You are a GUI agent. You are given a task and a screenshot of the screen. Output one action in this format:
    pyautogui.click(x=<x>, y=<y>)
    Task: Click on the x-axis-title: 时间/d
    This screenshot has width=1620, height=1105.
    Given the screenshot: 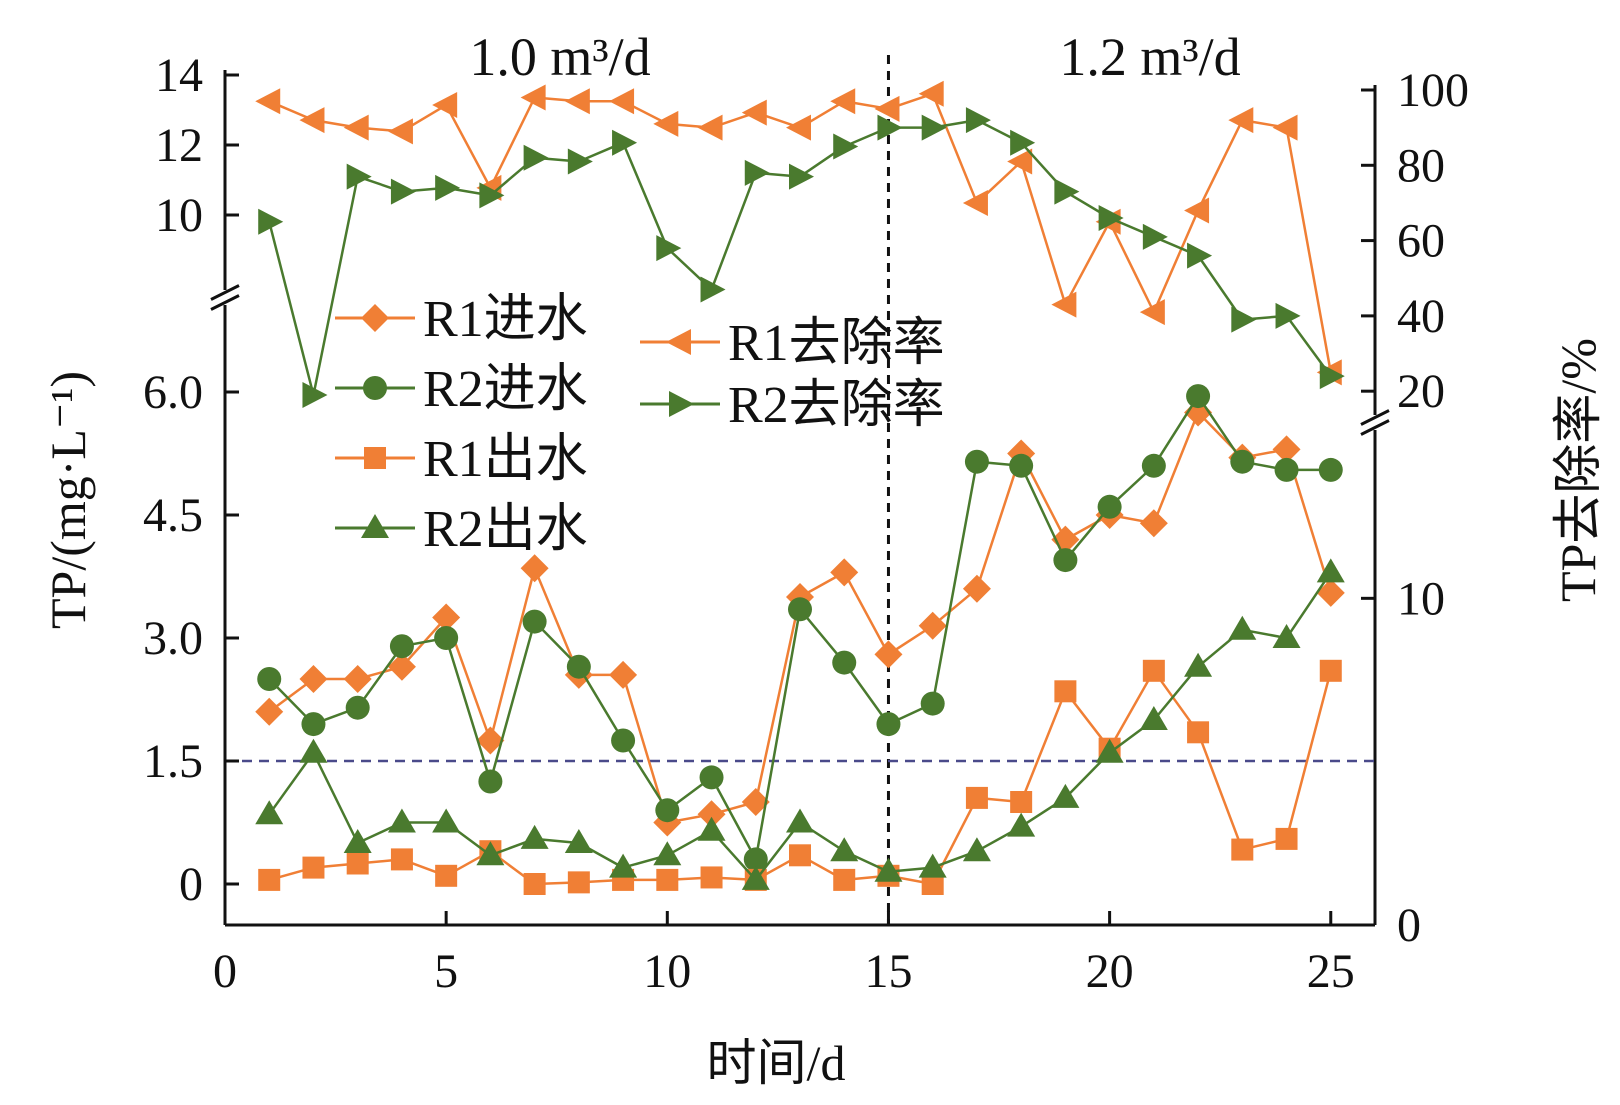 What is the action you would take?
    pyautogui.click(x=776, y=1063)
    